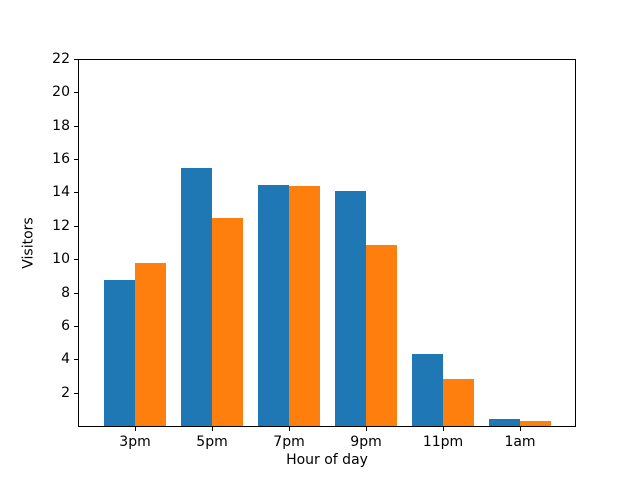 The width and height of the screenshot is (640, 480). Describe the element at coordinates (427, 390) in the screenshot. I see `bar-blue-11pm` at that location.